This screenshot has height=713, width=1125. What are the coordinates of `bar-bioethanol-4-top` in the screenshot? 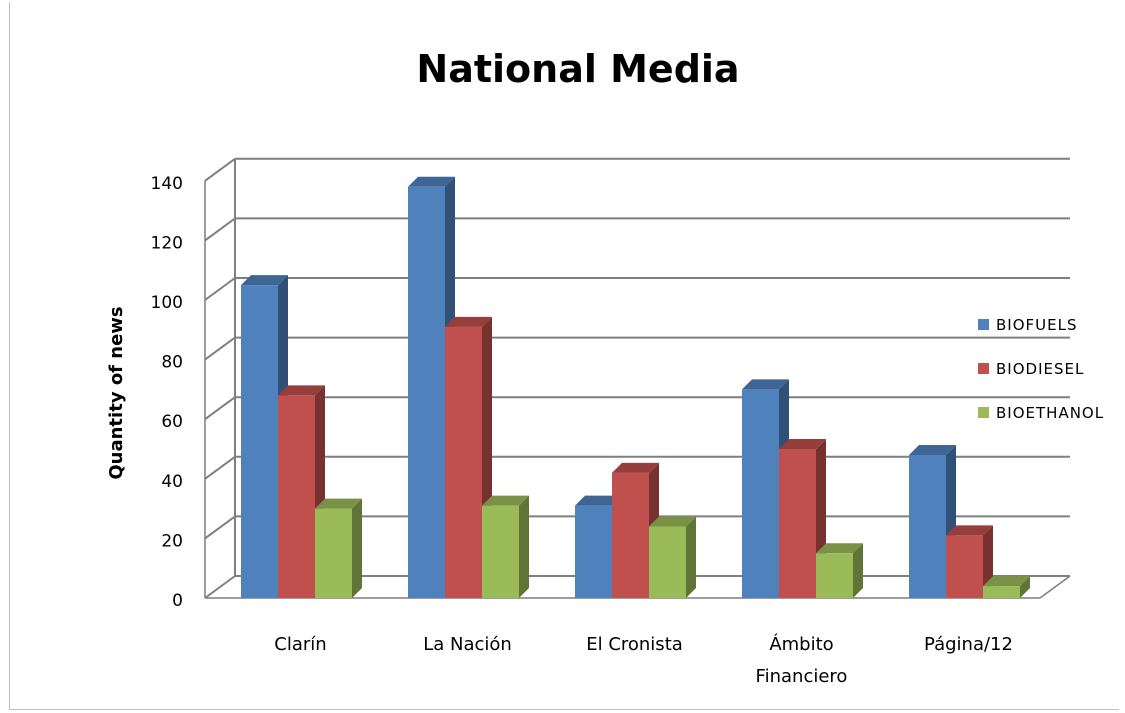 It's located at (839, 548).